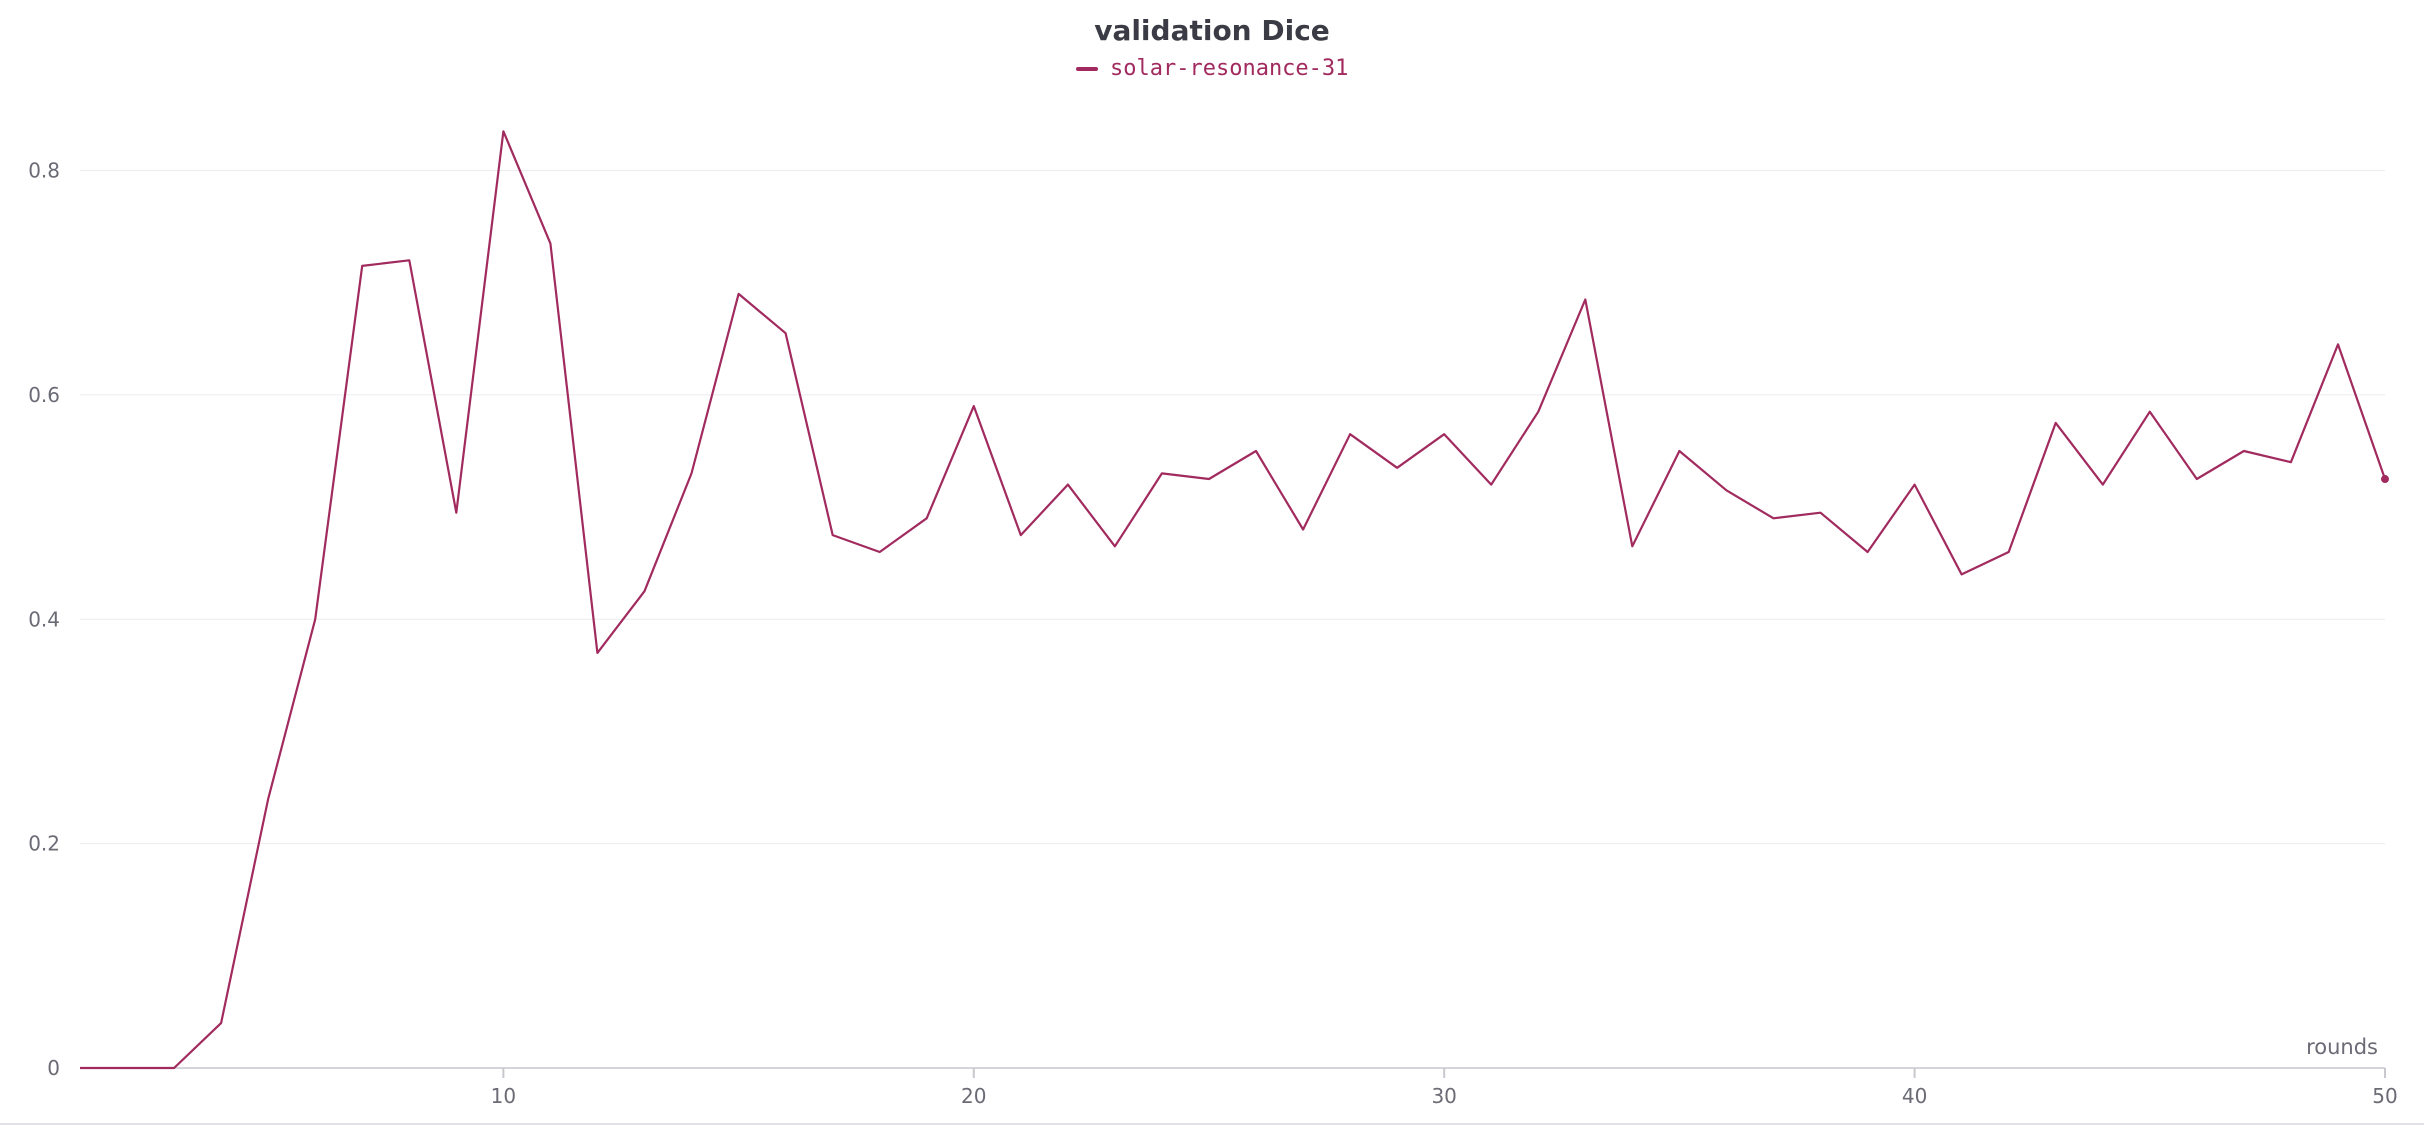 This screenshot has width=2424, height=1128. What do you see at coordinates (44, 395) in the screenshot?
I see `y-tick-label: 0.6` at bounding box center [44, 395].